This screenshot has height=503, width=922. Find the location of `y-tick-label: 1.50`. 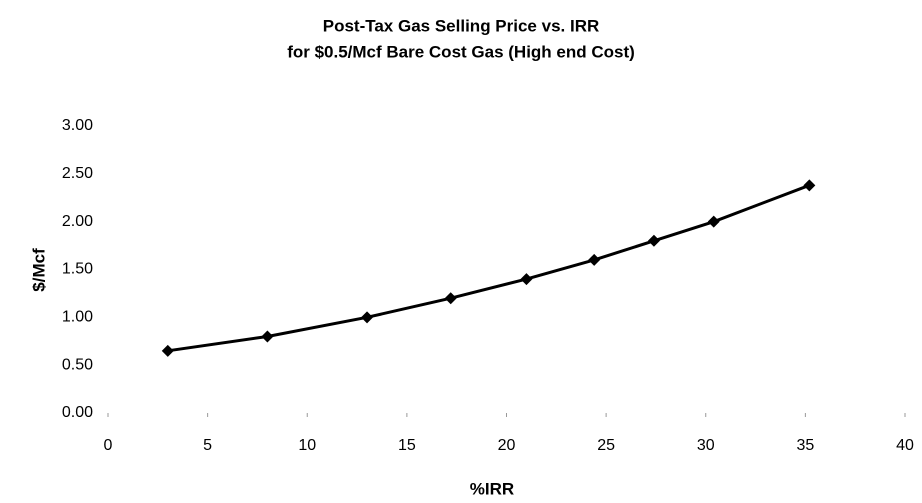

y-tick-label: 1.50 is located at coordinates (77, 269).